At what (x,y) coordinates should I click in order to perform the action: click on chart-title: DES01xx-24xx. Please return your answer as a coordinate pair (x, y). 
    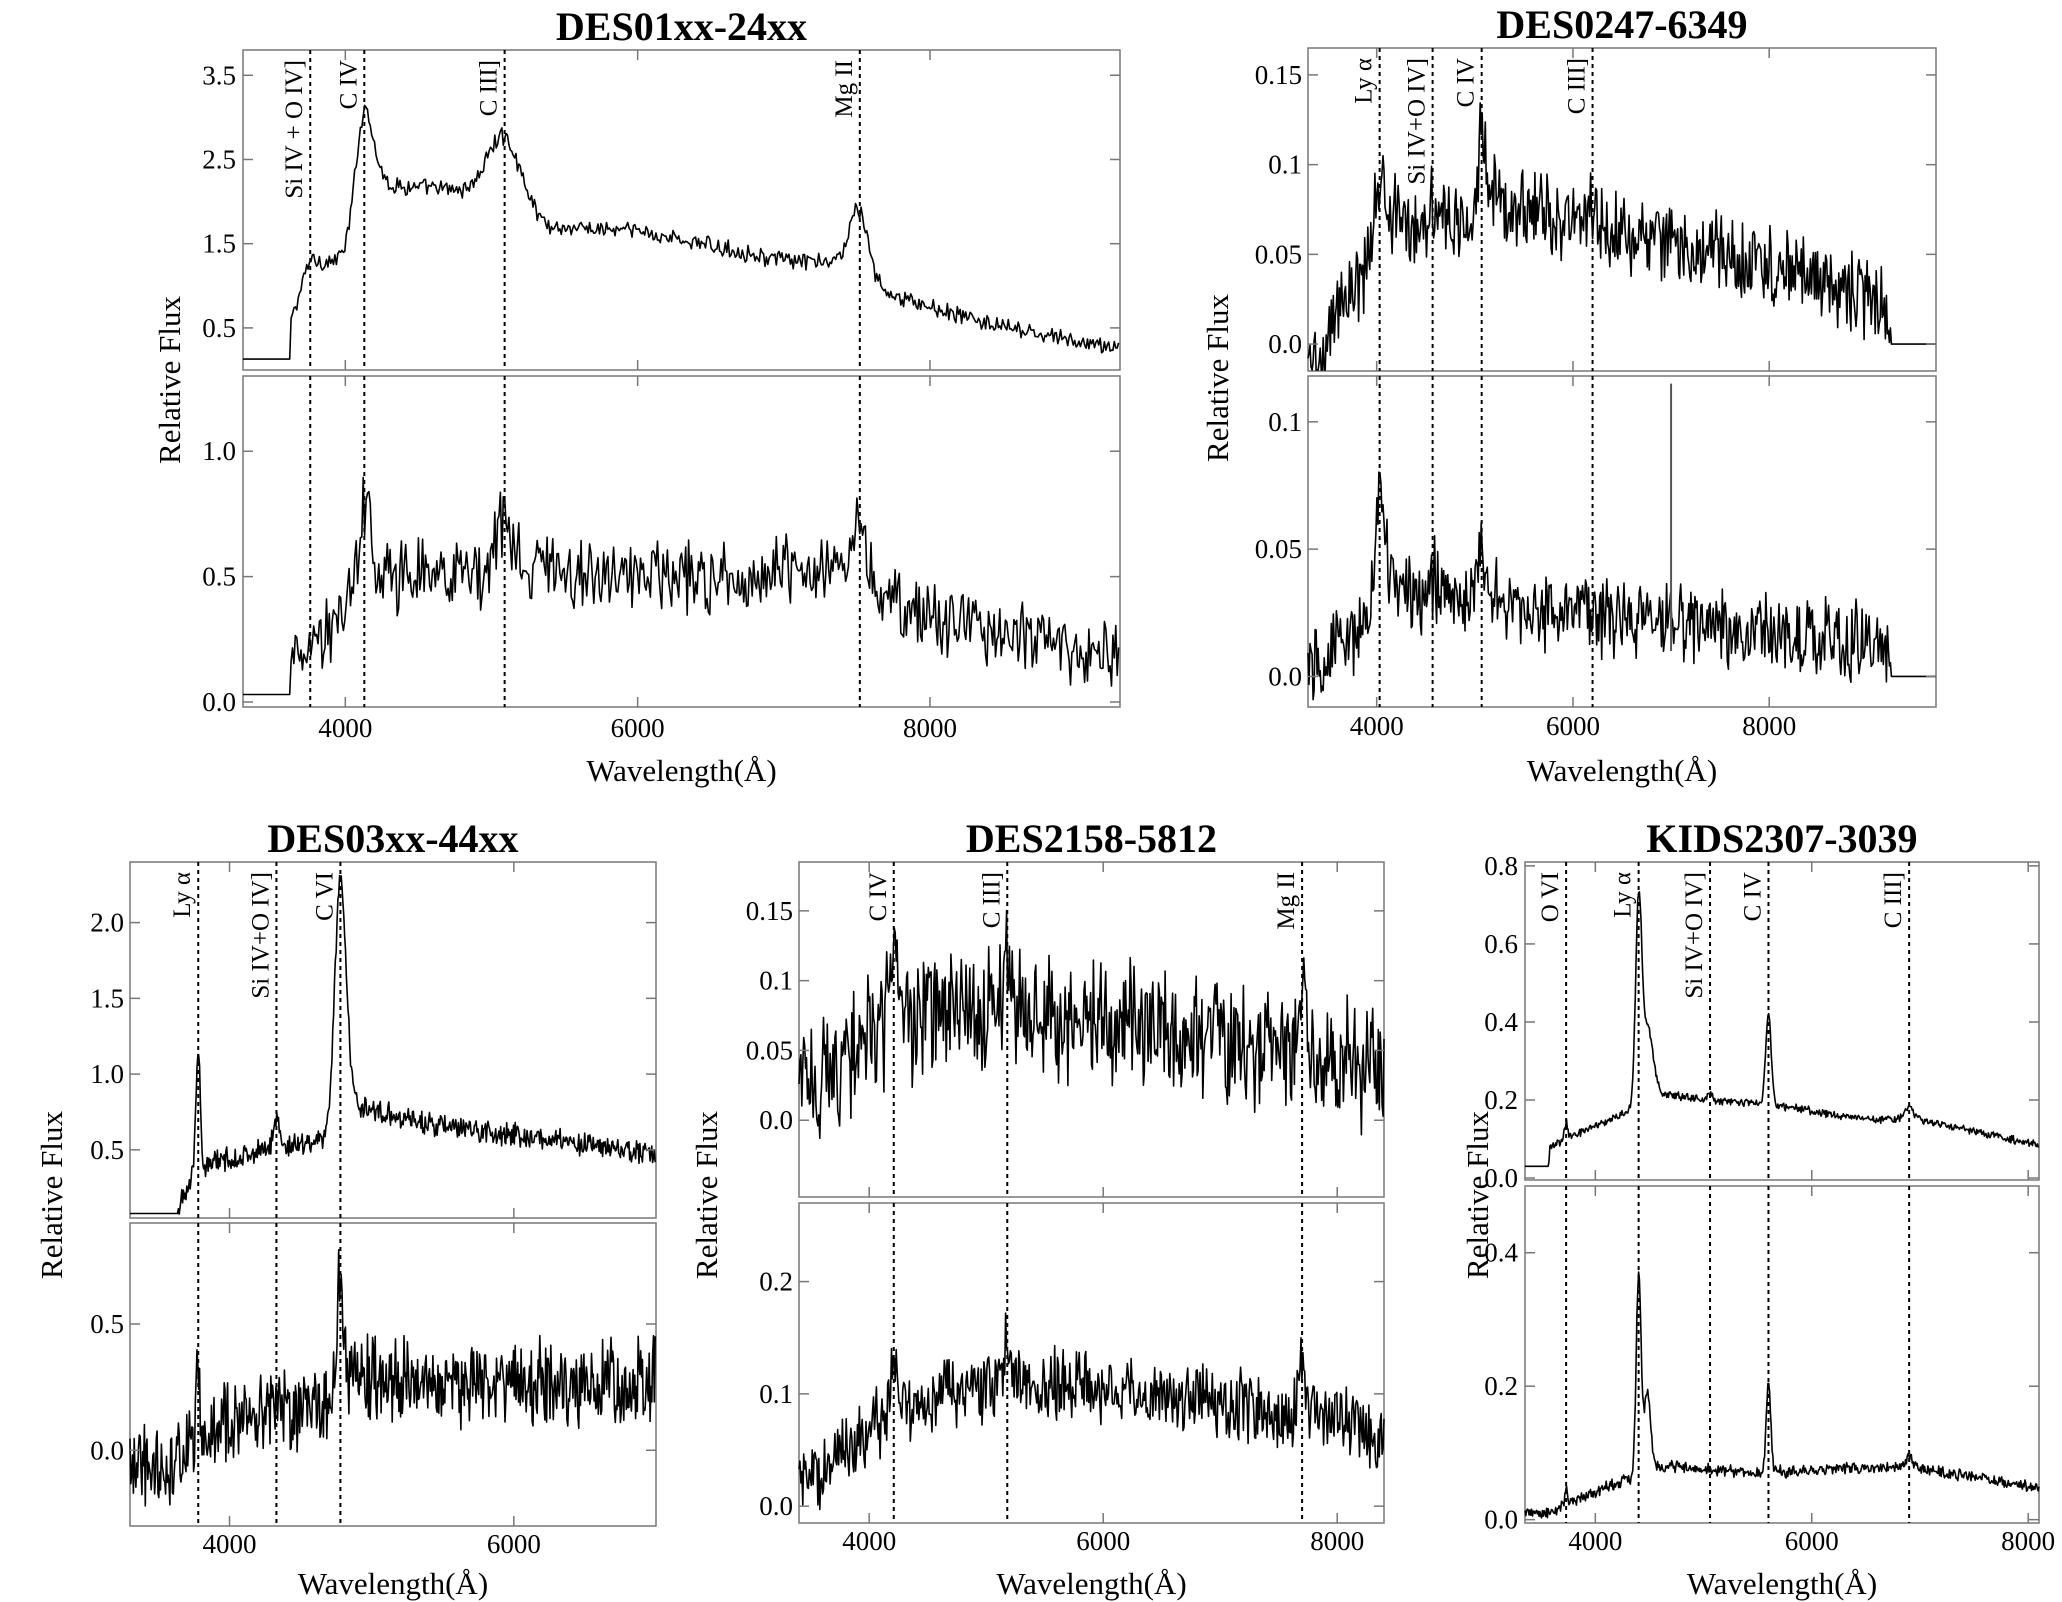
    Looking at the image, I should click on (681, 26).